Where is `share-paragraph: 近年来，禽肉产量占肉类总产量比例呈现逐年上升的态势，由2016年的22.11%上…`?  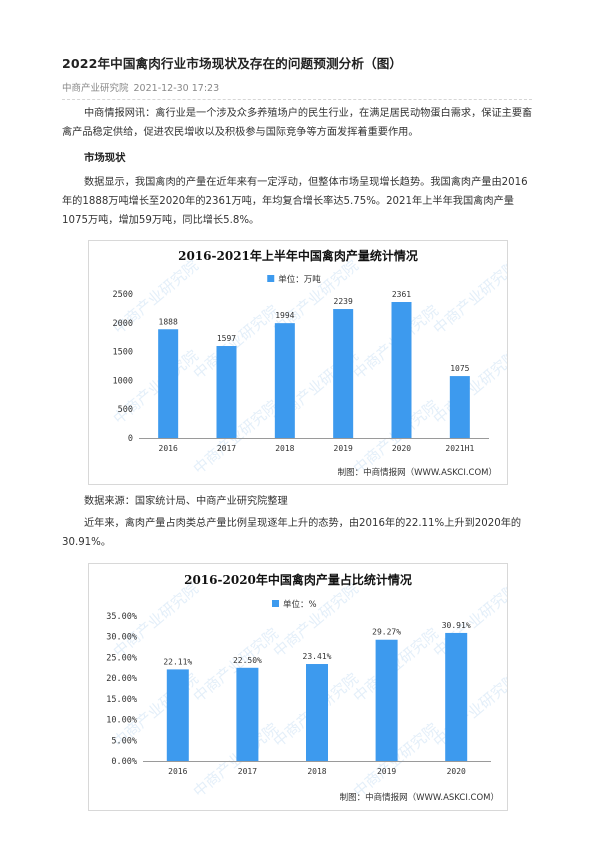 share-paragraph: 近年来，禽肉产量占肉类总产量比例呈现逐年上升的态势，由2016年的22.11%上… is located at coordinates (292, 533).